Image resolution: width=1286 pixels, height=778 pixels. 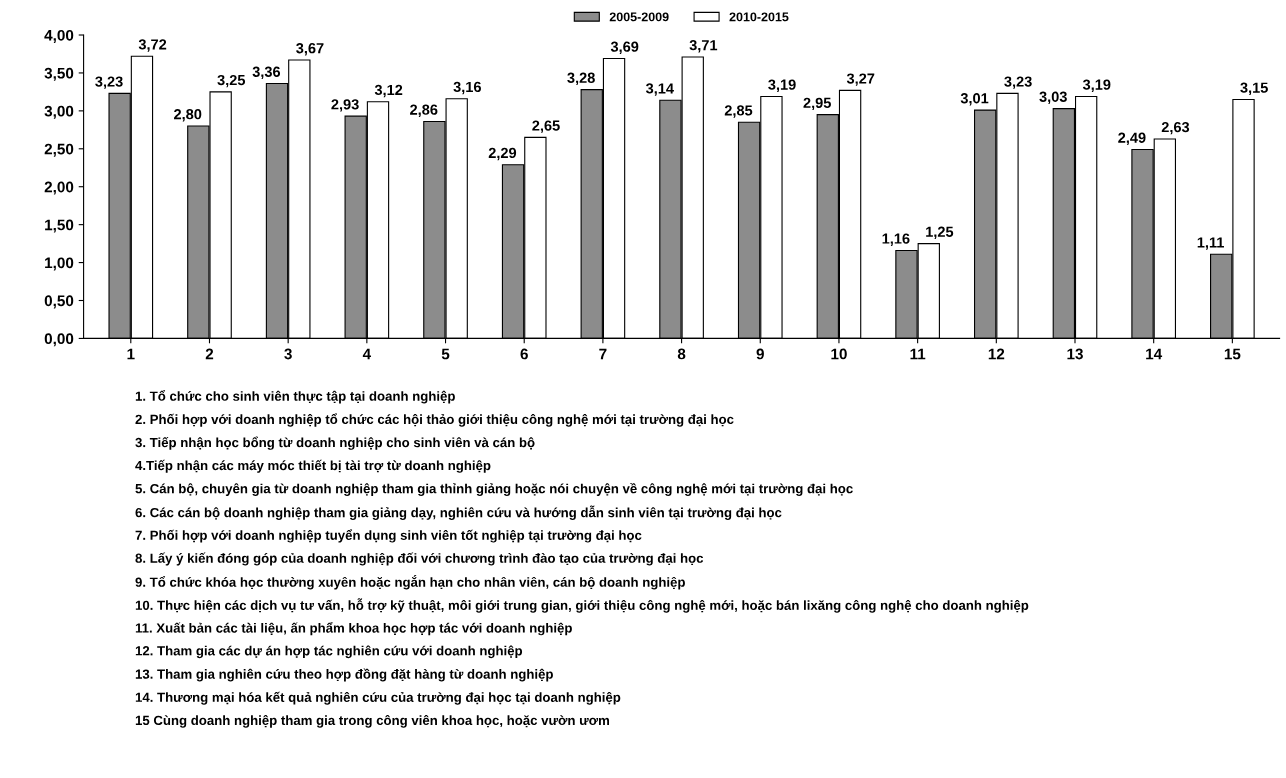 I want to click on data-label: 3,14, so click(x=659, y=89).